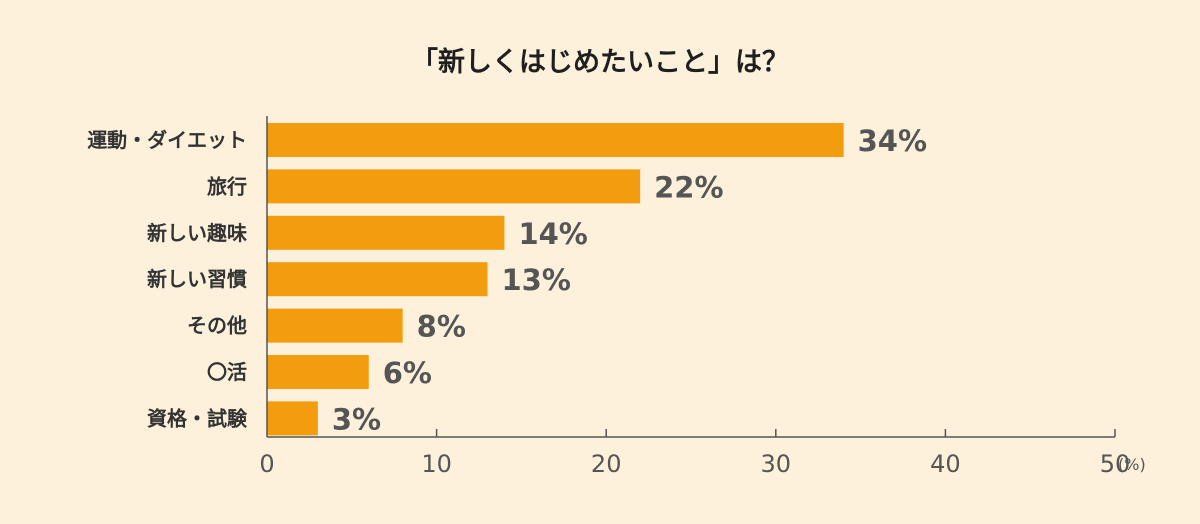 The height and width of the screenshot is (524, 1200). I want to click on x-tick-label: 0, so click(266, 464).